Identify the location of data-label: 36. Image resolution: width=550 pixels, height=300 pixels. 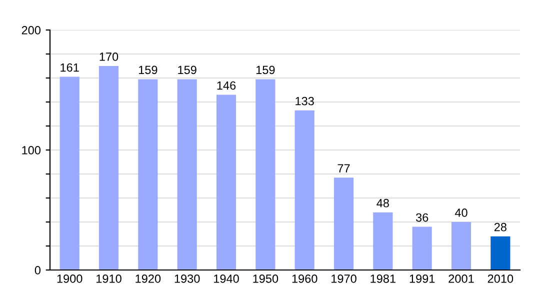
(422, 217).